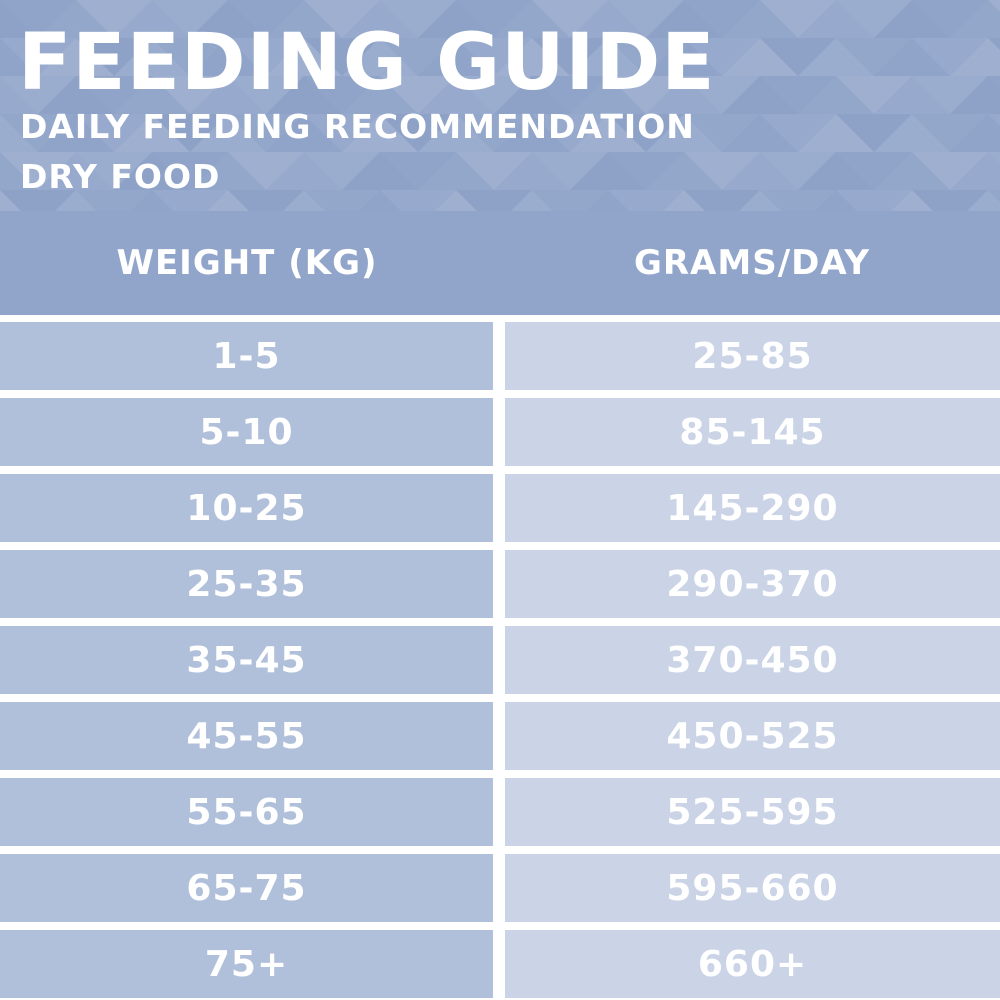 This screenshot has height=1000, width=1000. Describe the element at coordinates (500, 508) in the screenshot. I see `table-row: 10-25 145-290` at that location.